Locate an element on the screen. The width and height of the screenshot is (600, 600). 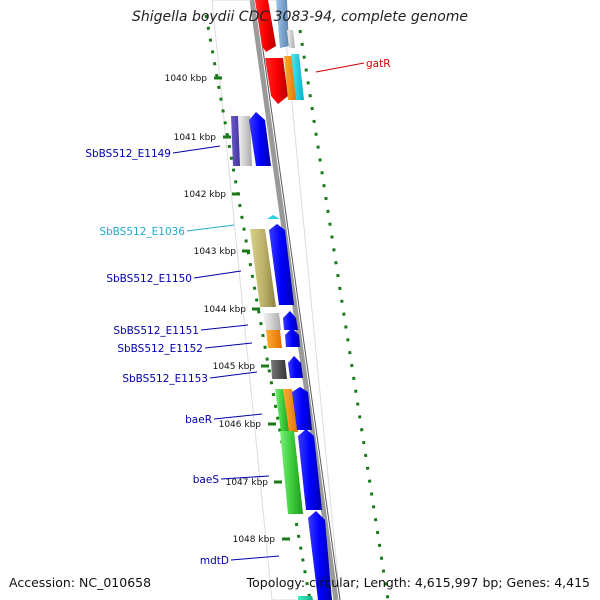
gene-label-SbBS512_E1036: SbBS512_E1036 is located at coordinates (142, 232).